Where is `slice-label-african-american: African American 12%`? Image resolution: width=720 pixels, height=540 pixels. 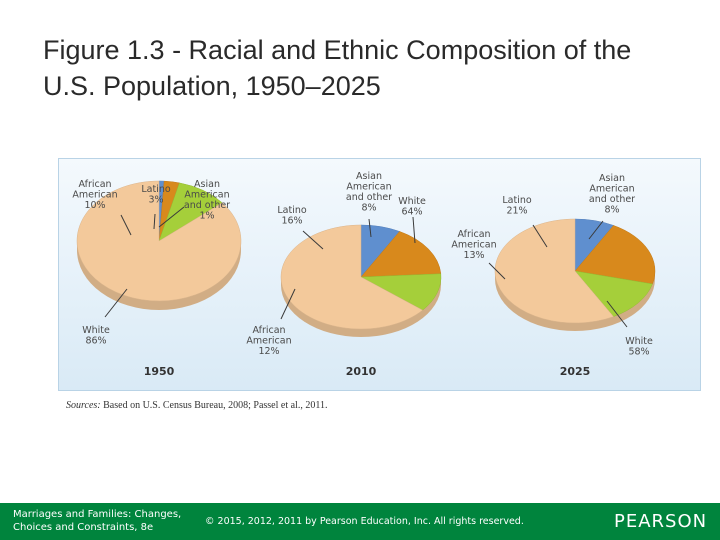 slice-label-african-american: African American 12% is located at coordinates (268, 341).